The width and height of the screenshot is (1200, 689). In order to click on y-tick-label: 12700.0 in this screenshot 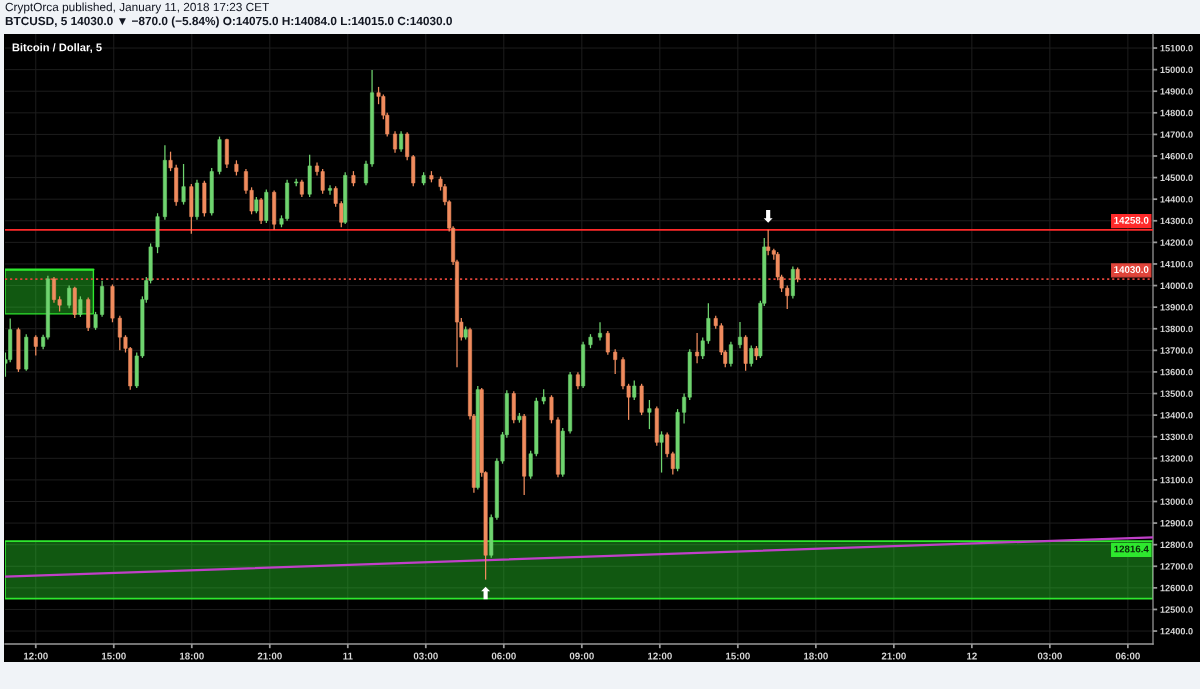, I will do `click(1176, 566)`.